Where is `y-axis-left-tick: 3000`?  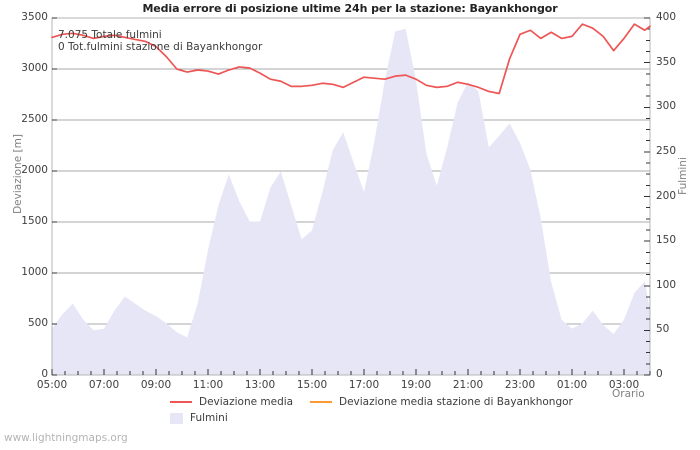 y-axis-left-tick: 3000 is located at coordinates (34, 68).